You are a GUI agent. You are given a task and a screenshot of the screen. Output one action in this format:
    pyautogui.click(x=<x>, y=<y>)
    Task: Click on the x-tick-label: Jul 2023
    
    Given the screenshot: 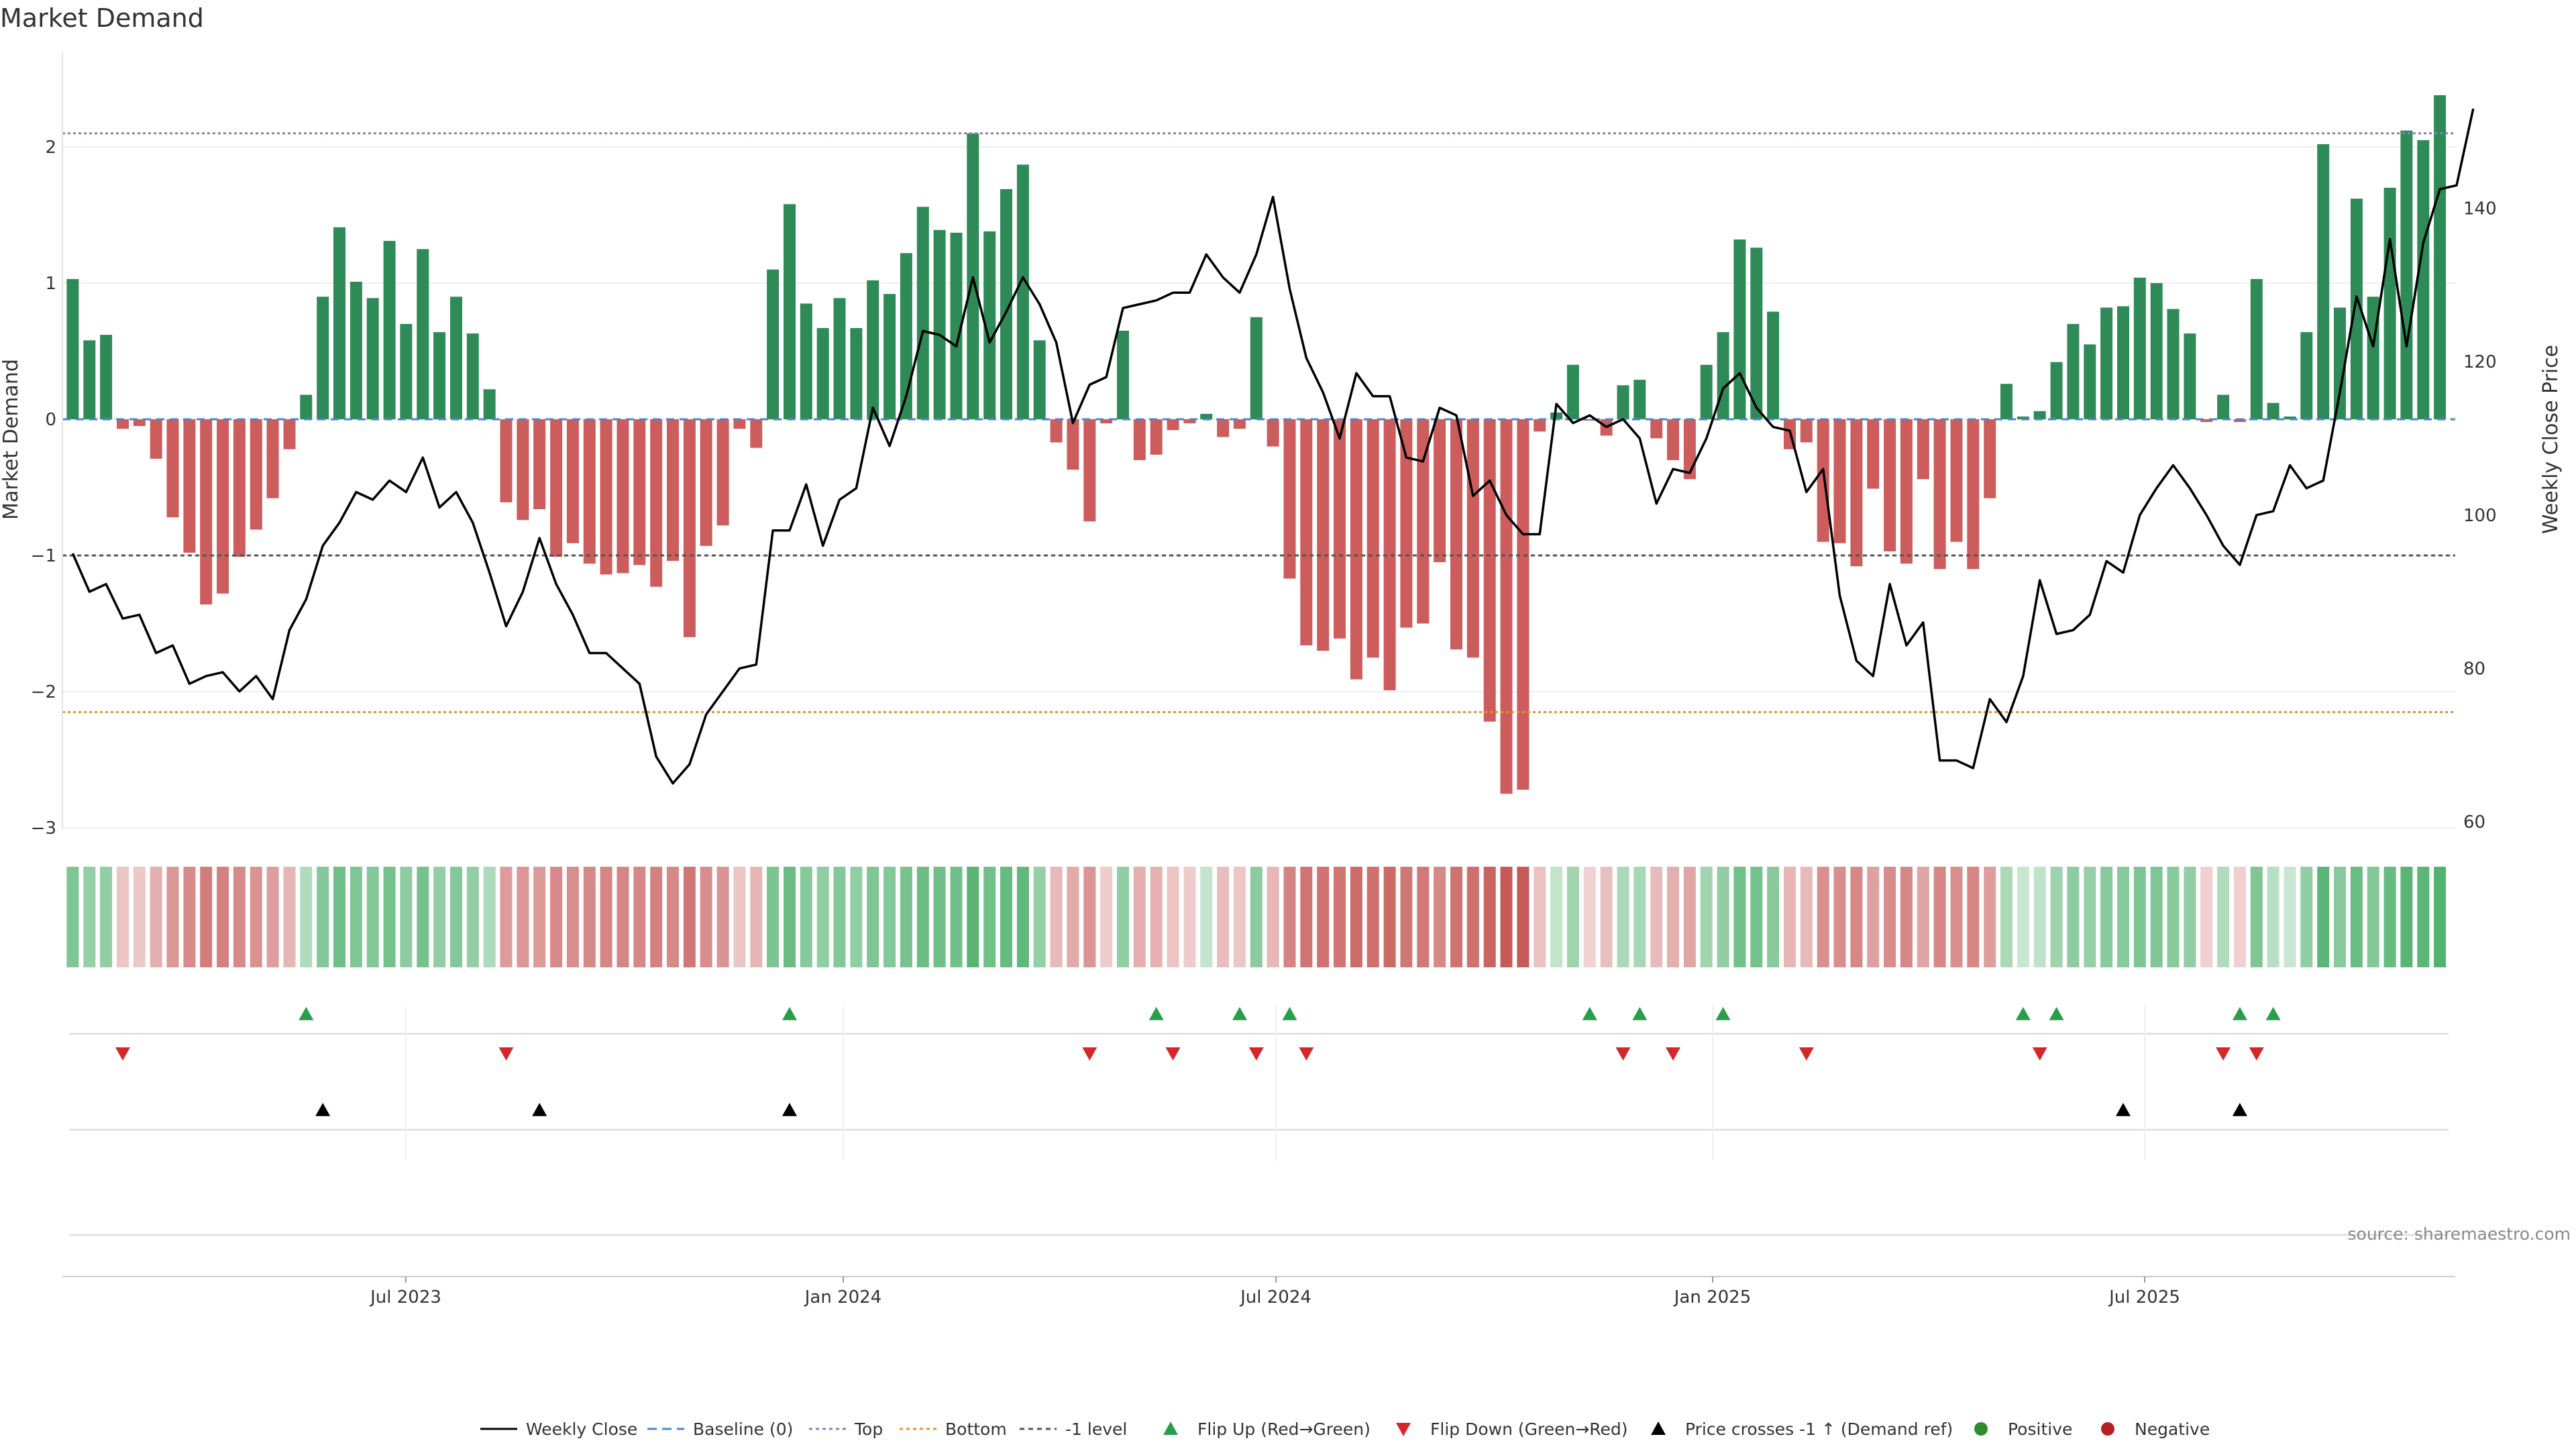 What is the action you would take?
    pyautogui.click(x=405, y=1297)
    